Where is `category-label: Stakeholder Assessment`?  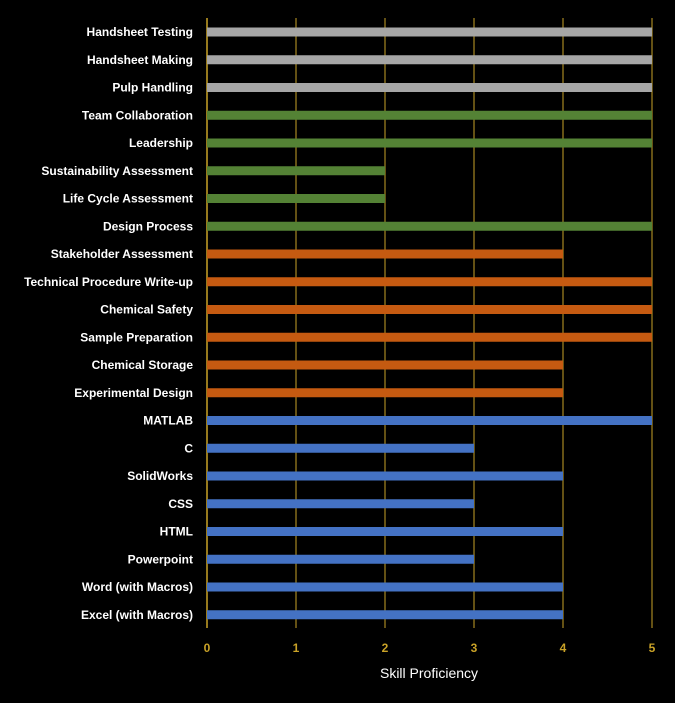 category-label: Stakeholder Assessment is located at coordinates (122, 254).